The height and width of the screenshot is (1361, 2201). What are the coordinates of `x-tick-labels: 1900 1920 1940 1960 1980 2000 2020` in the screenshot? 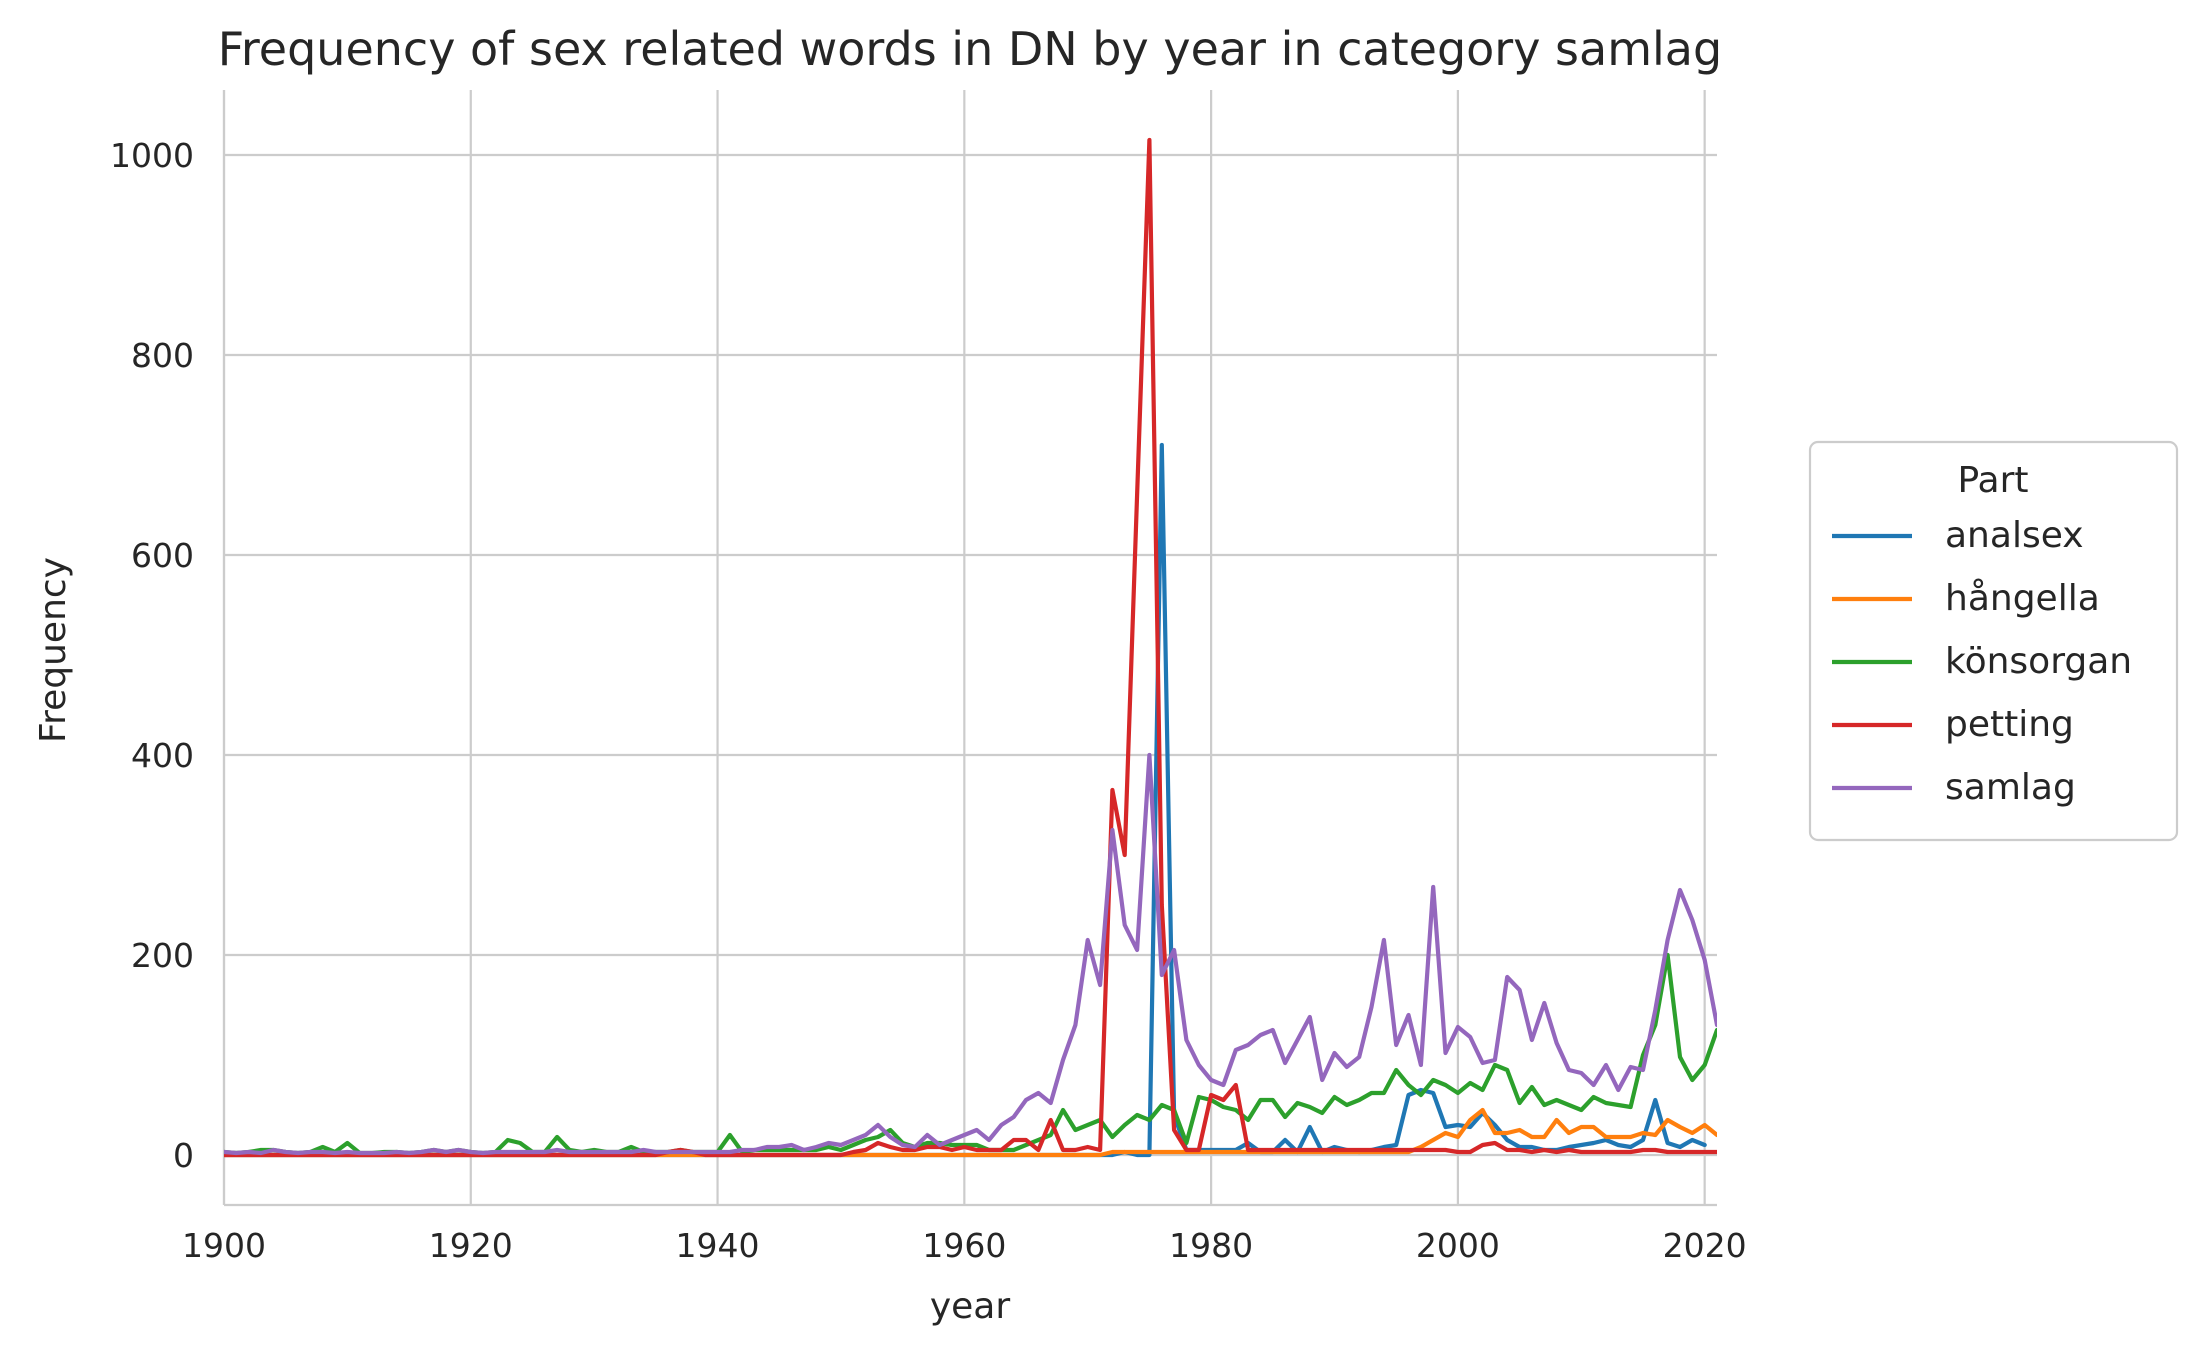 It's located at (964, 1245).